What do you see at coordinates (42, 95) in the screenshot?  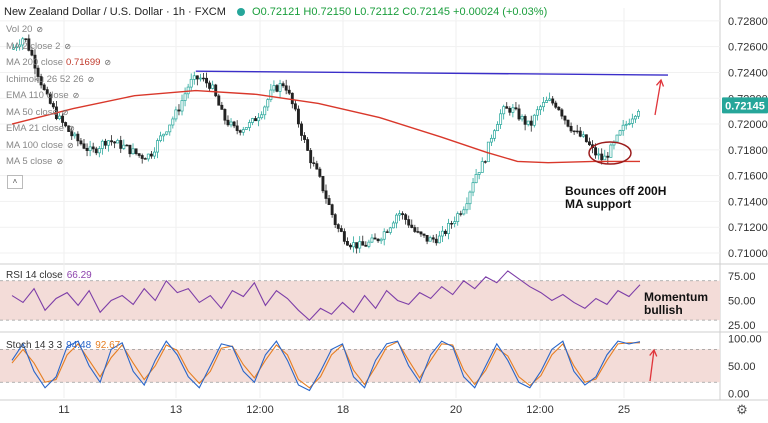 I see `indicator-row: EMA 110 close ⊘` at bounding box center [42, 95].